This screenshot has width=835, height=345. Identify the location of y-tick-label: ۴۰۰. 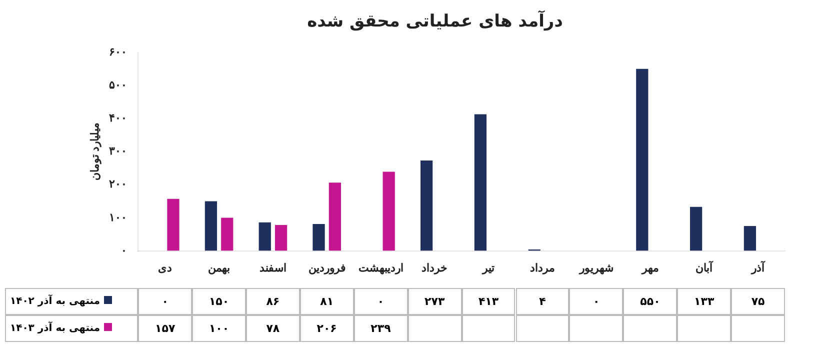
(118, 118).